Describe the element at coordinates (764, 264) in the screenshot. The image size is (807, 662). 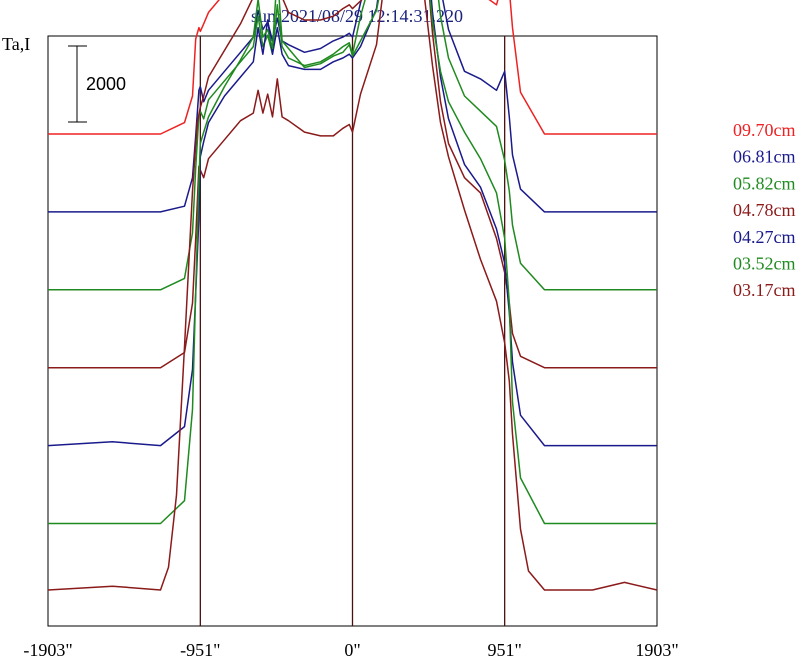
I see `legend-entry-5: 03.52cm` at that location.